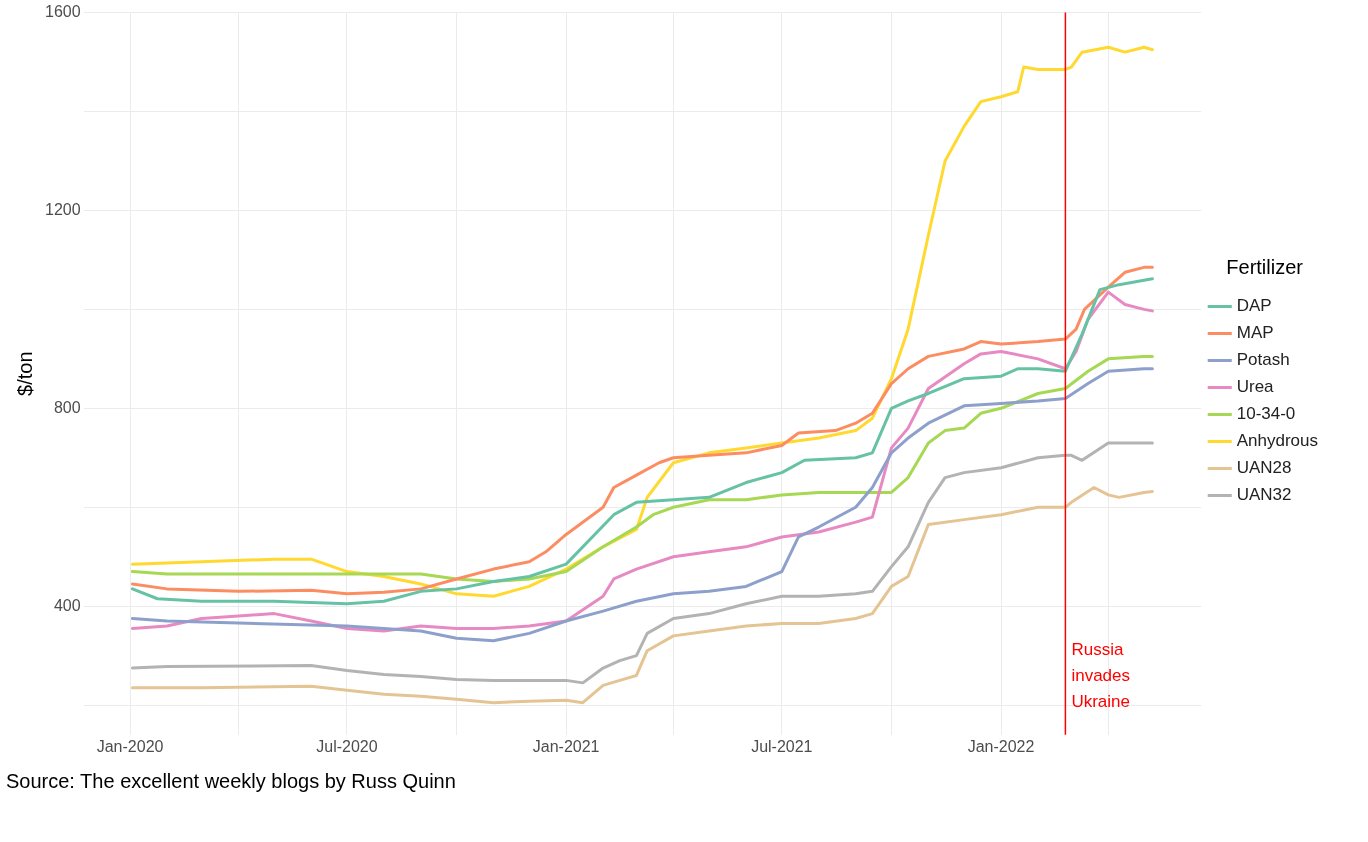  Describe the element at coordinates (1277, 441) in the screenshot. I see `legend-label: Anhydrous` at that location.